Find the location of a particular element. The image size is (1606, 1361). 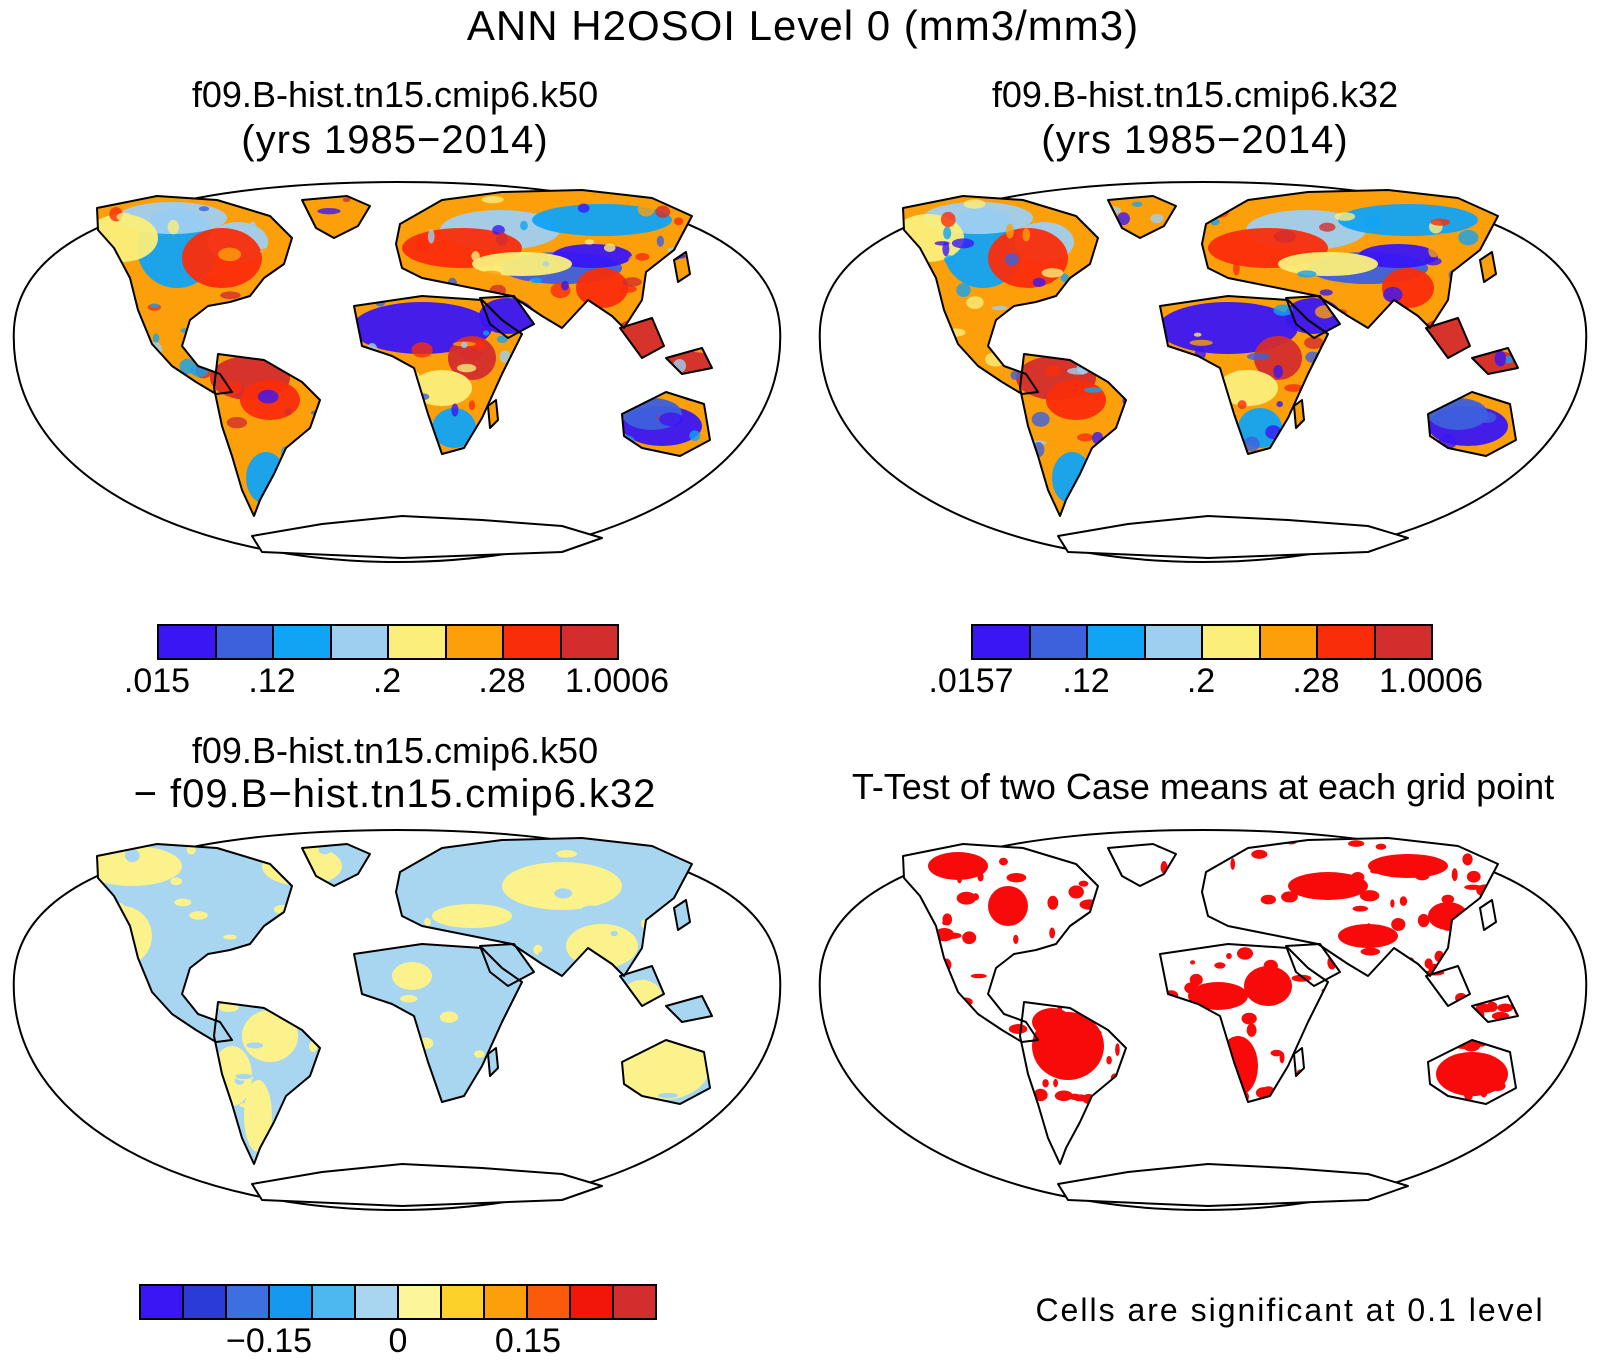

panel1-colorbar is located at coordinates (388, 642).